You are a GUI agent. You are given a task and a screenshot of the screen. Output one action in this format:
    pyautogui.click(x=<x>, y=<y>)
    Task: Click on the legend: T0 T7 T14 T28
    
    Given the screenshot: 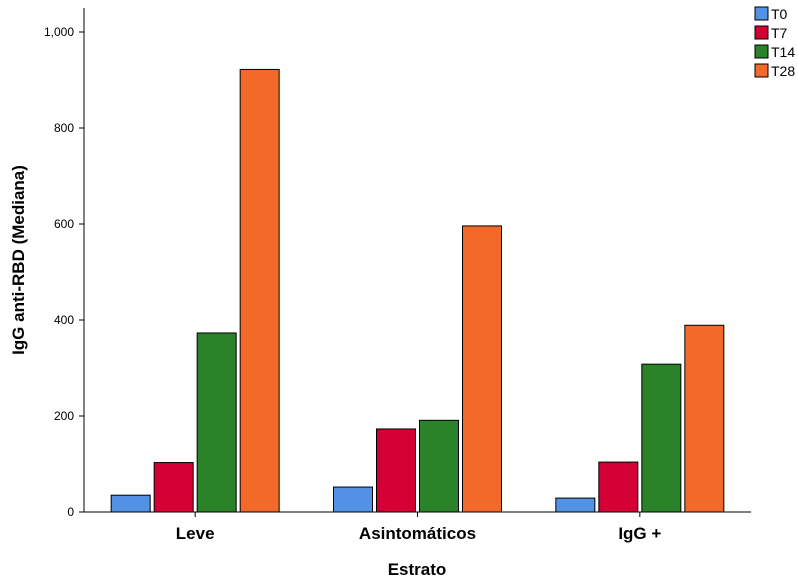 What is the action you would take?
    pyautogui.click(x=774, y=42)
    